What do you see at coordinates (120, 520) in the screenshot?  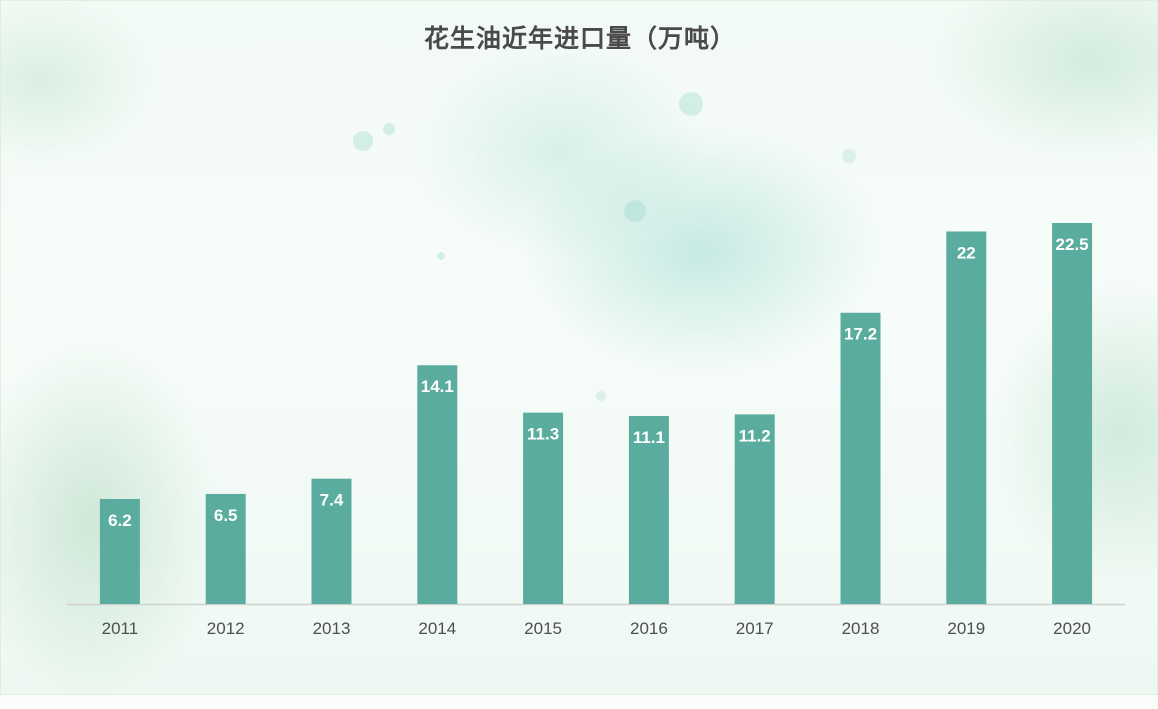 I see `data-label-2011: 6.2` at bounding box center [120, 520].